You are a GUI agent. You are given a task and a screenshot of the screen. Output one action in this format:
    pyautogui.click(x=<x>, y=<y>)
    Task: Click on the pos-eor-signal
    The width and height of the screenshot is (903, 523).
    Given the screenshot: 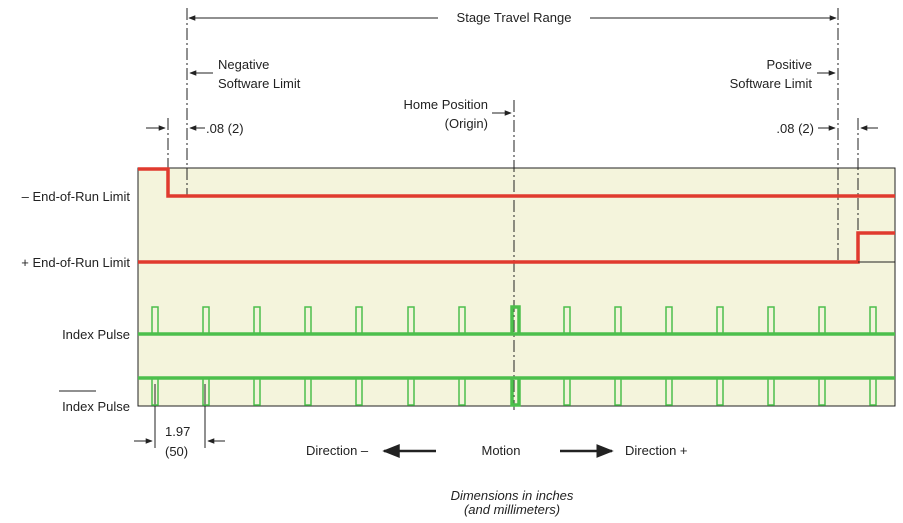 What is the action you would take?
    pyautogui.click(x=516, y=247)
    